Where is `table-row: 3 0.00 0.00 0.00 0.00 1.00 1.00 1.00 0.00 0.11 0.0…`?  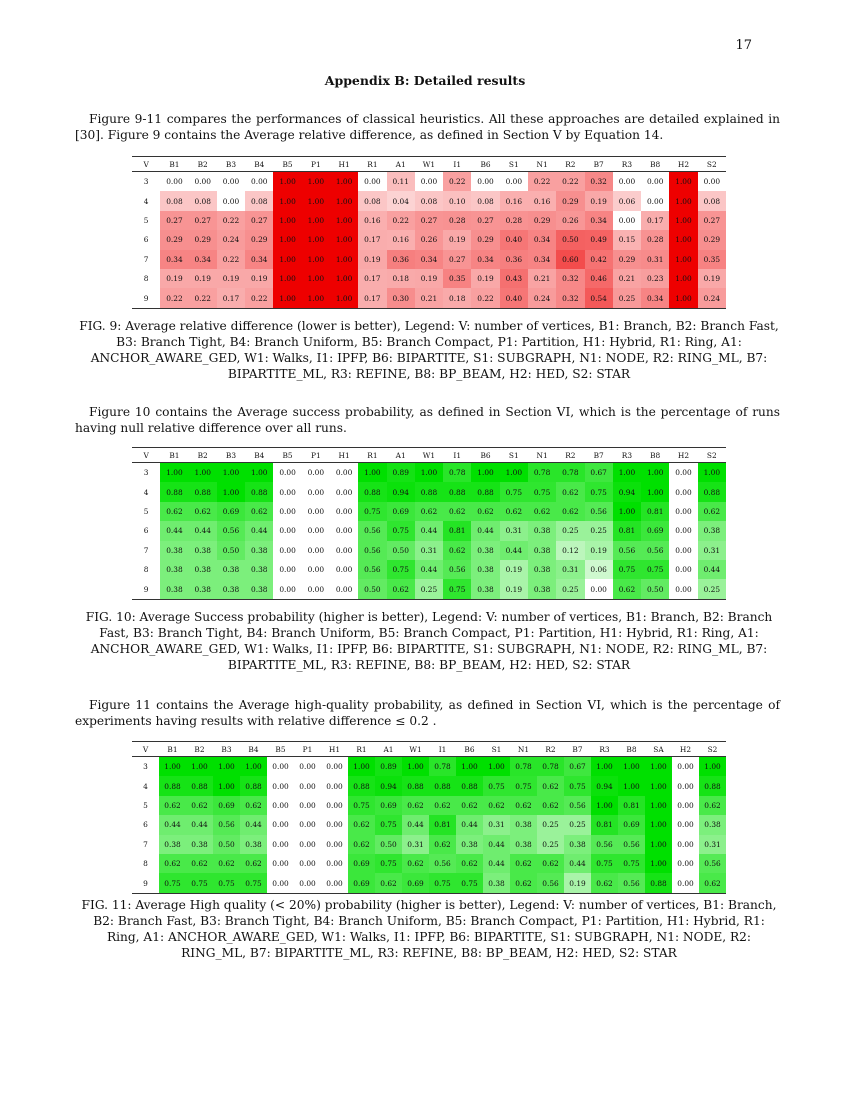
table-row: 3 0.00 0.00 0.00 0.00 1.00 1.00 1.00 0.00 0.11 0.0… is located at coordinates (429, 181).